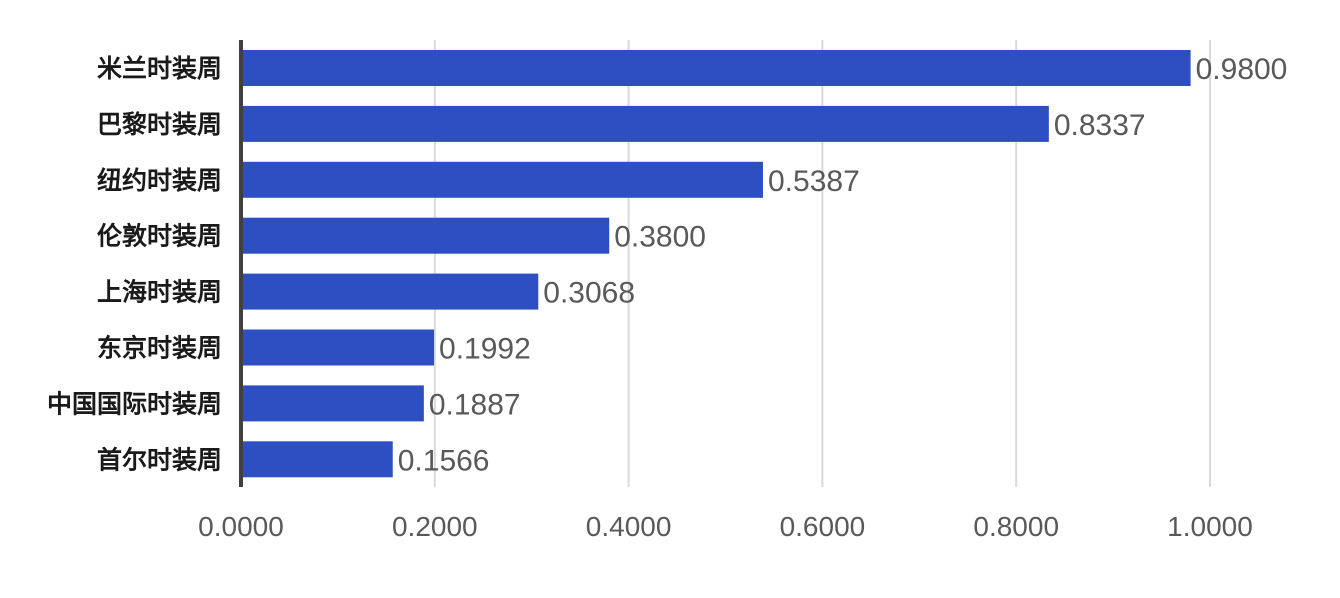 This screenshot has width=1340, height=598. Describe the element at coordinates (159, 348) in the screenshot. I see `category-label: 东京时装周` at that location.